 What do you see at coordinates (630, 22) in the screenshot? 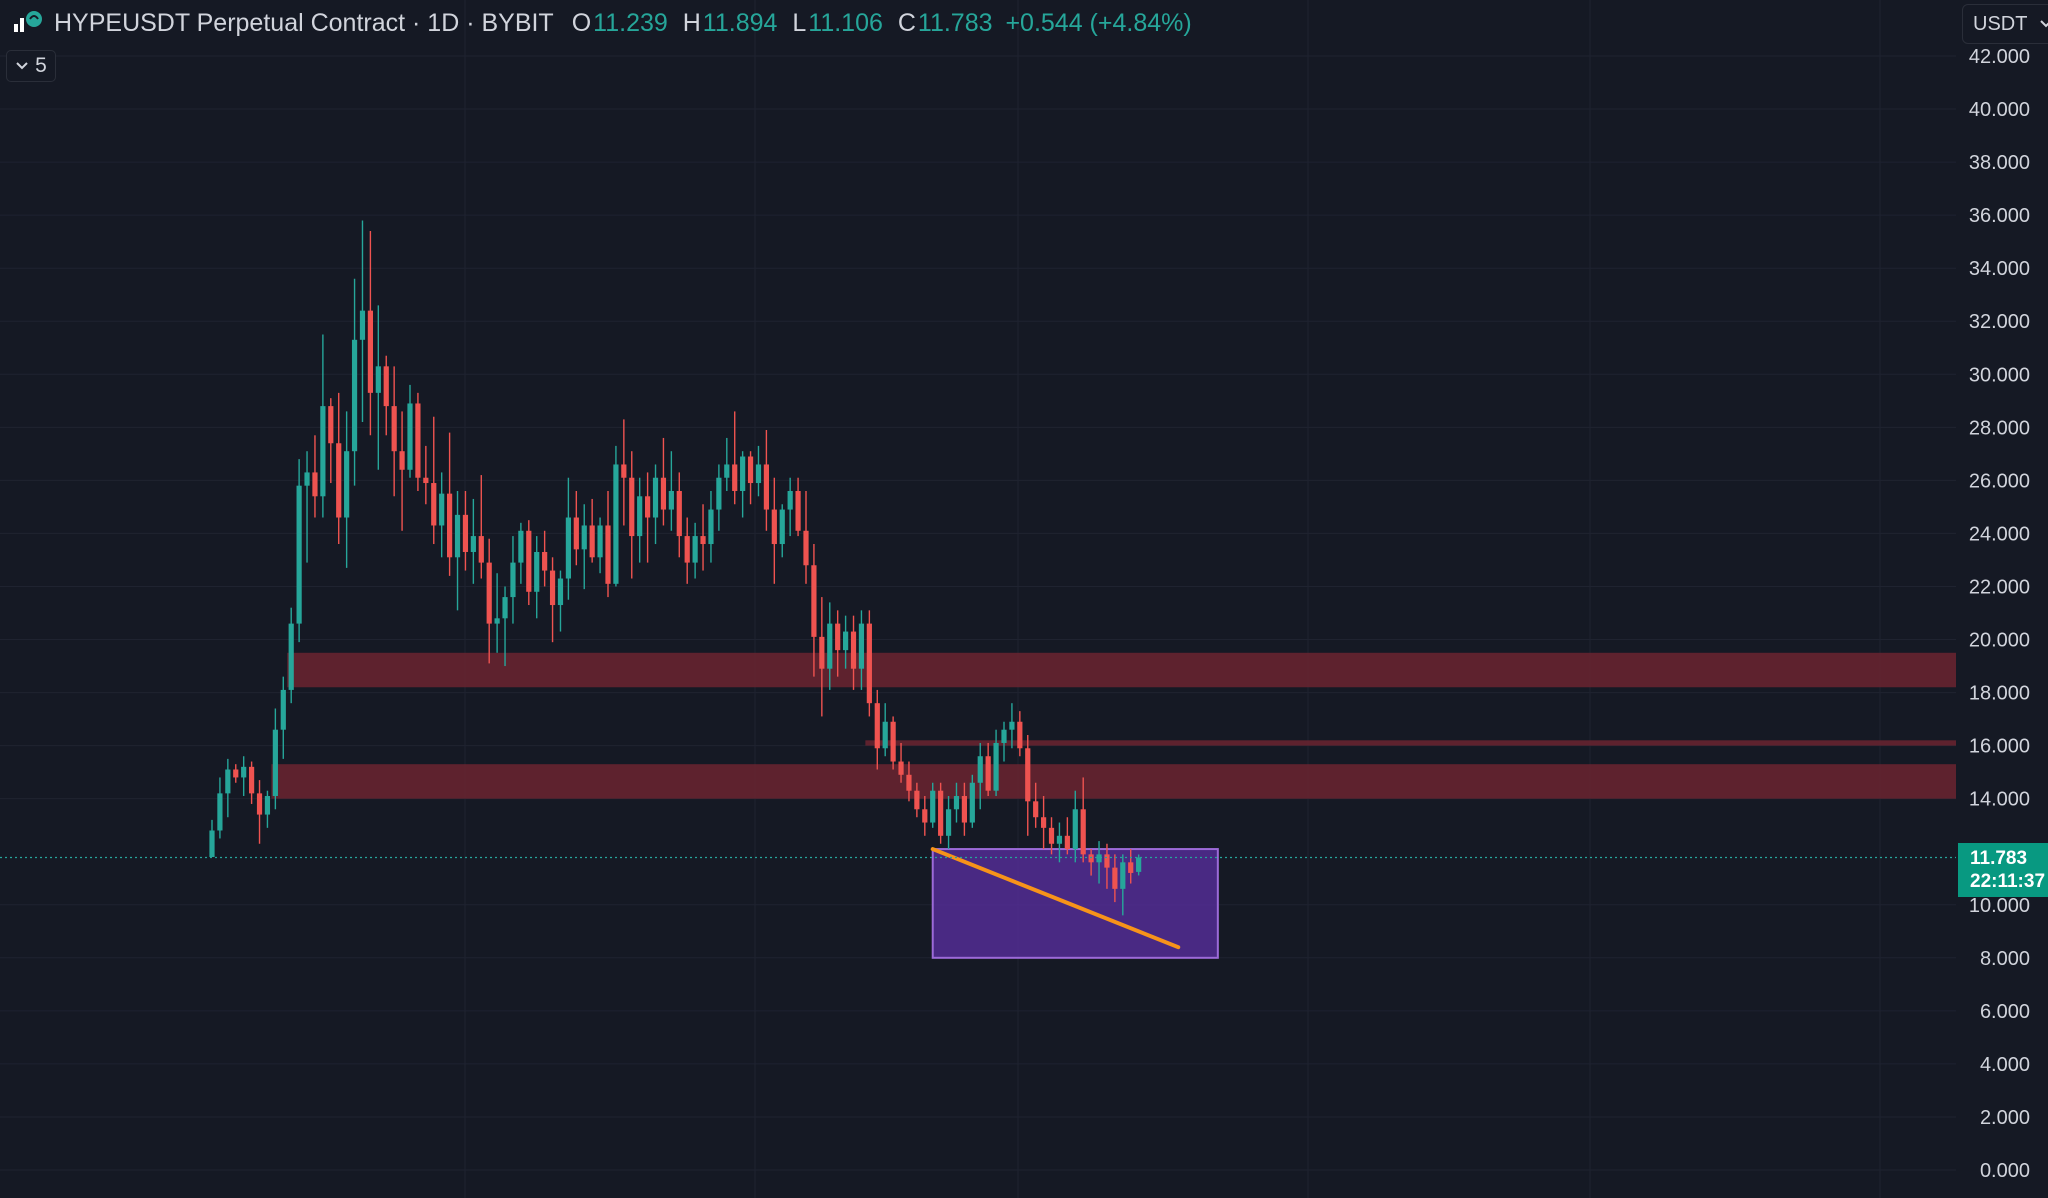
I see `open-value: 11.239` at bounding box center [630, 22].